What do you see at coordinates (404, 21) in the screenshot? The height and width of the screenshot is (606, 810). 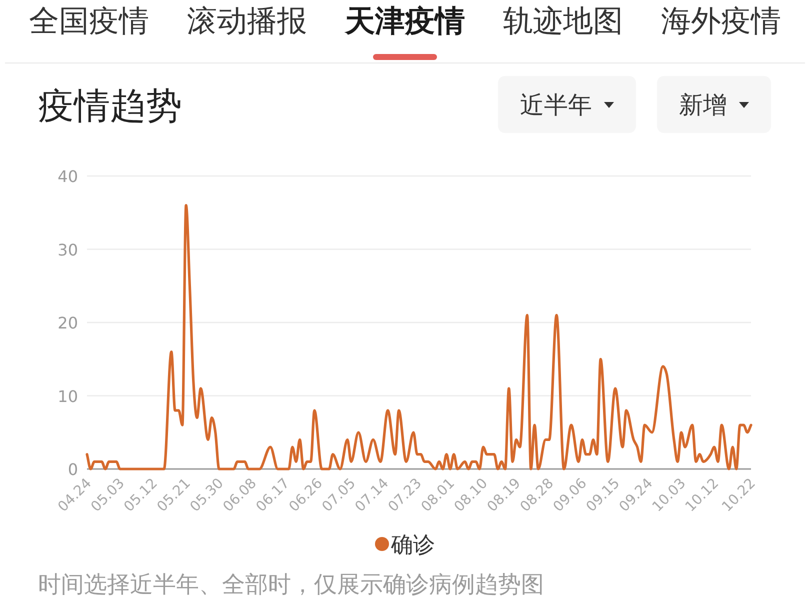 I see `text: 天津疫情` at bounding box center [404, 21].